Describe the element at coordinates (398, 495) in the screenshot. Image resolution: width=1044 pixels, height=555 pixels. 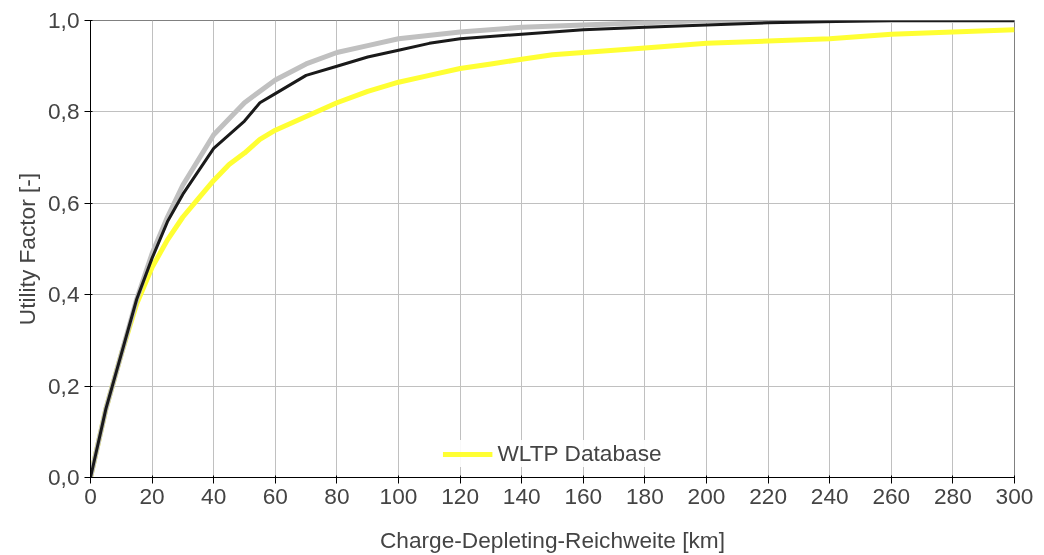
I see `x-tick-label: 100` at that location.